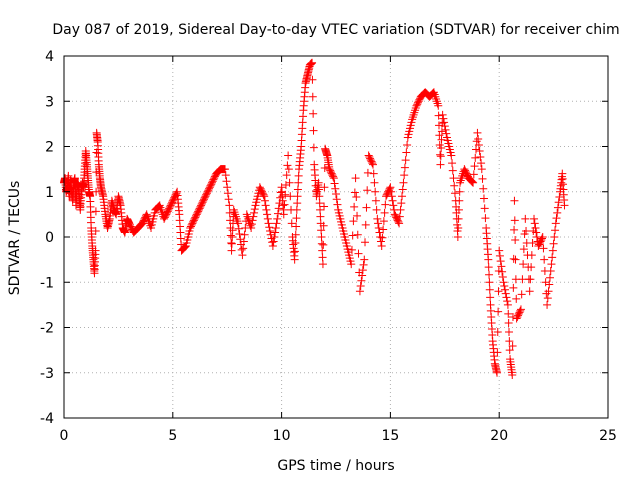 This screenshot has height=480, width=640. What do you see at coordinates (47, 374) in the screenshot?
I see `y-tick-label: -3` at bounding box center [47, 374].